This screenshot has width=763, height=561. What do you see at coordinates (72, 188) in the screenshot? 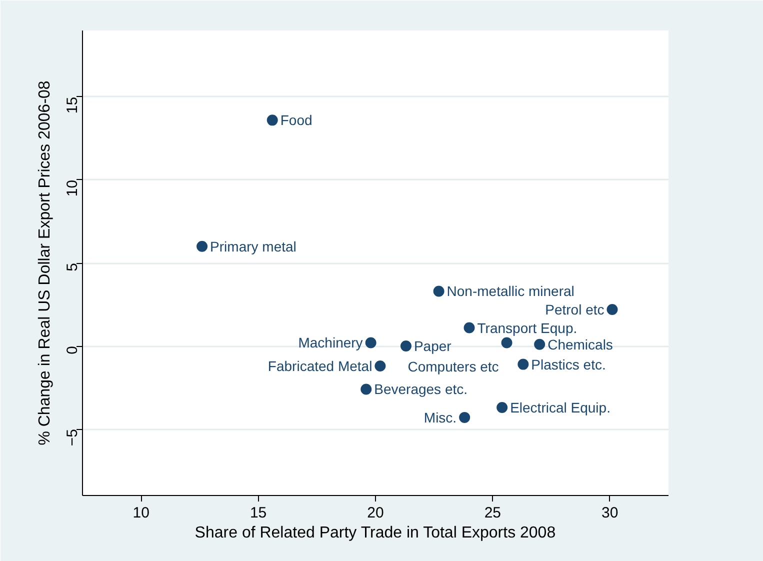
I see `y-tick-label: 10` at bounding box center [72, 188].